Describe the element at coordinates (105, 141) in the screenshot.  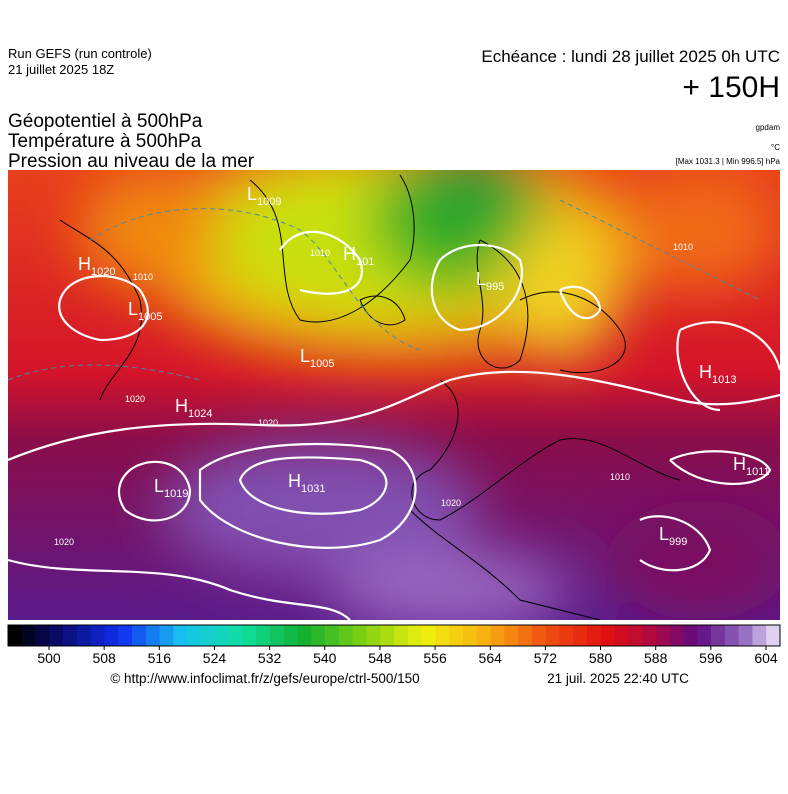
I see `title-line: Température à 500hPa` at that location.